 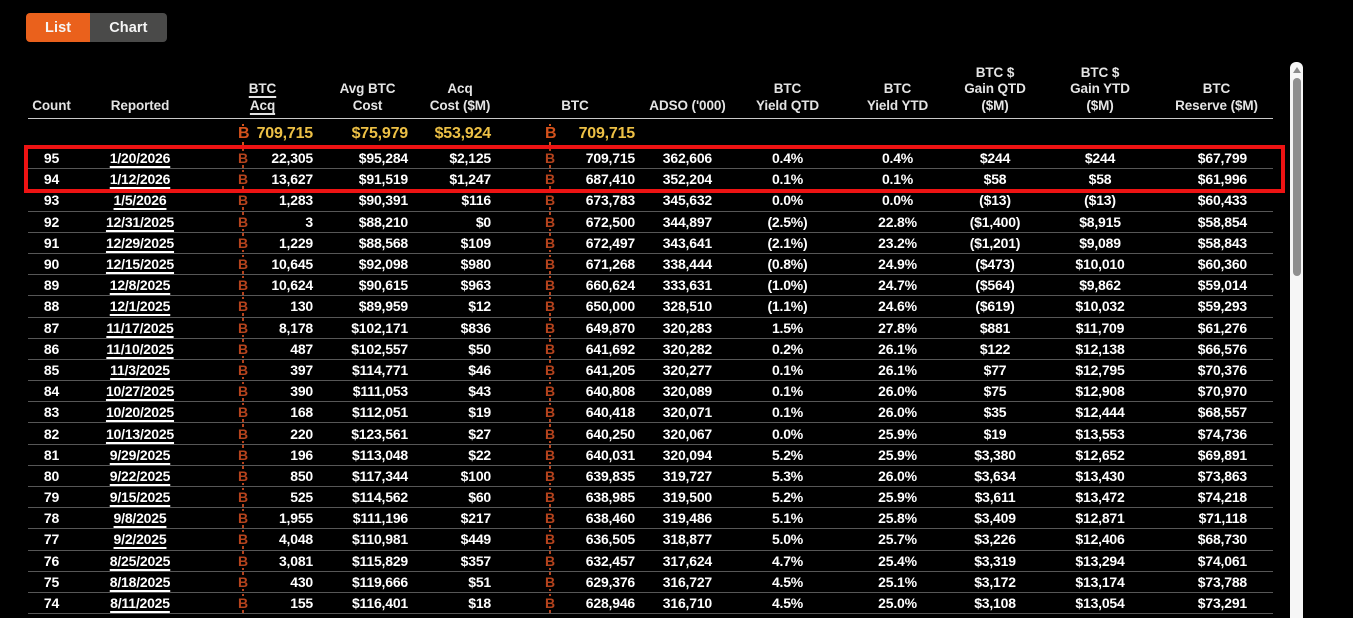 What do you see at coordinates (1222, 560) in the screenshot?
I see `cell-btc-reserve: $74,061` at bounding box center [1222, 560].